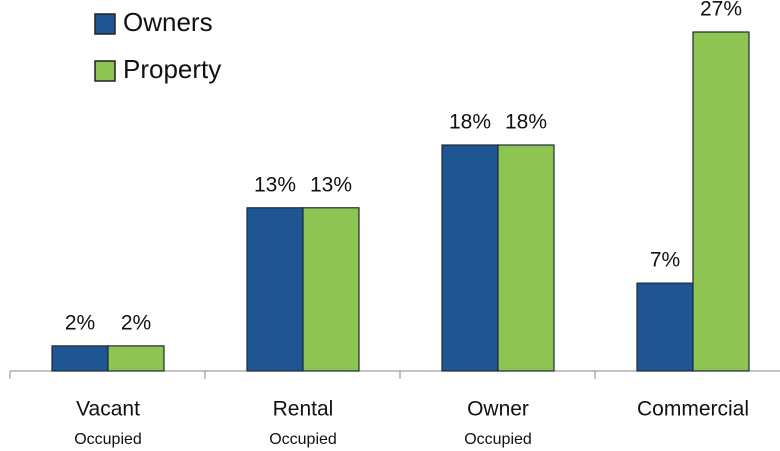 The image size is (780, 451). Describe the element at coordinates (168, 22) in the screenshot. I see `legend-label: Owners` at that location.